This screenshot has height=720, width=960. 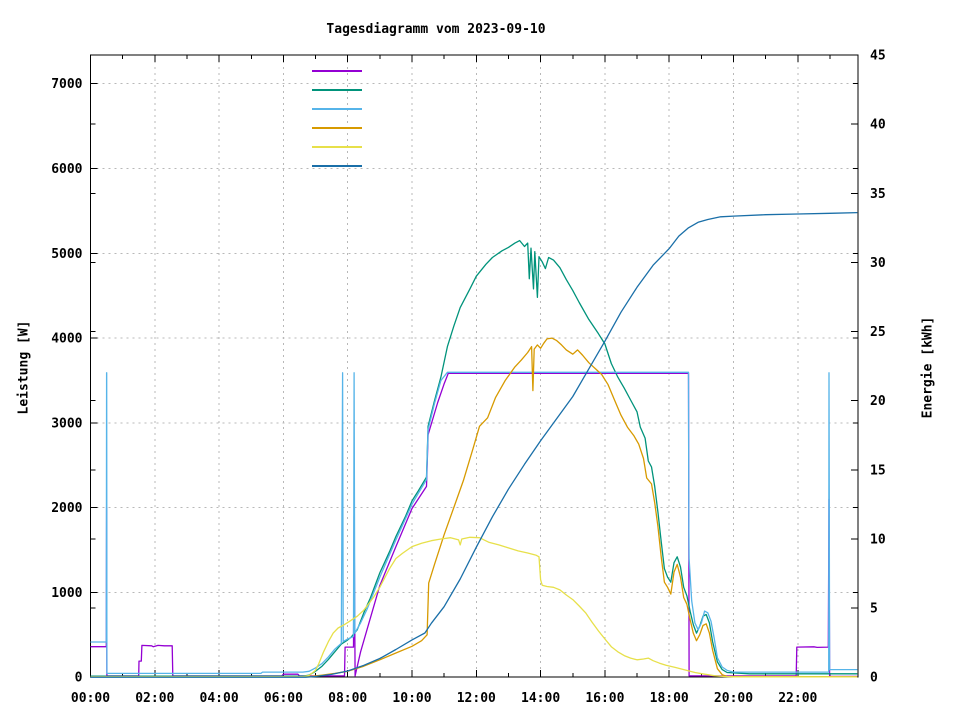 What do you see at coordinates (878, 470) in the screenshot?
I see `y2-tick-label: 15` at bounding box center [878, 470].